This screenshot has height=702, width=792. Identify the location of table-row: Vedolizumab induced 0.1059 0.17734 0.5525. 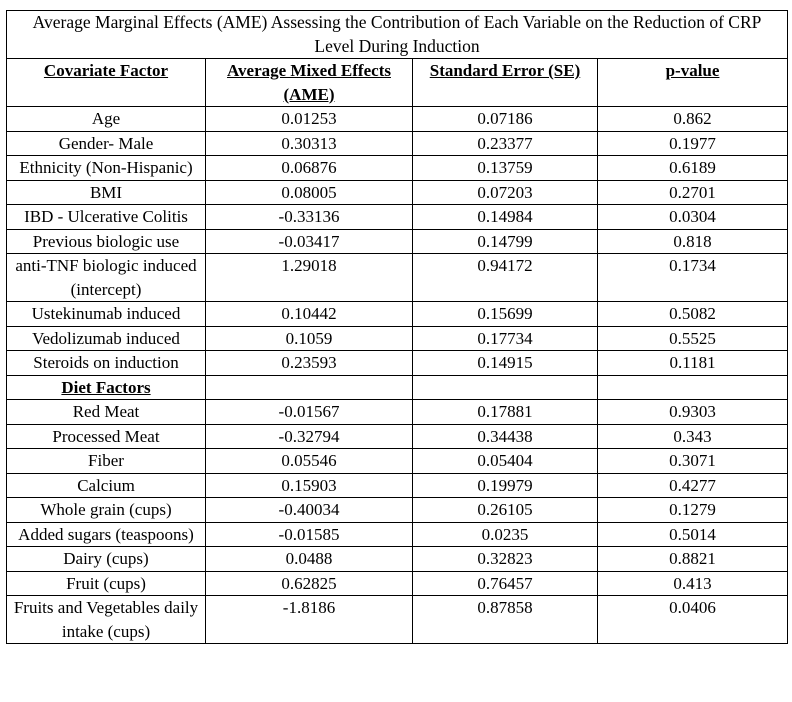
(397, 338).